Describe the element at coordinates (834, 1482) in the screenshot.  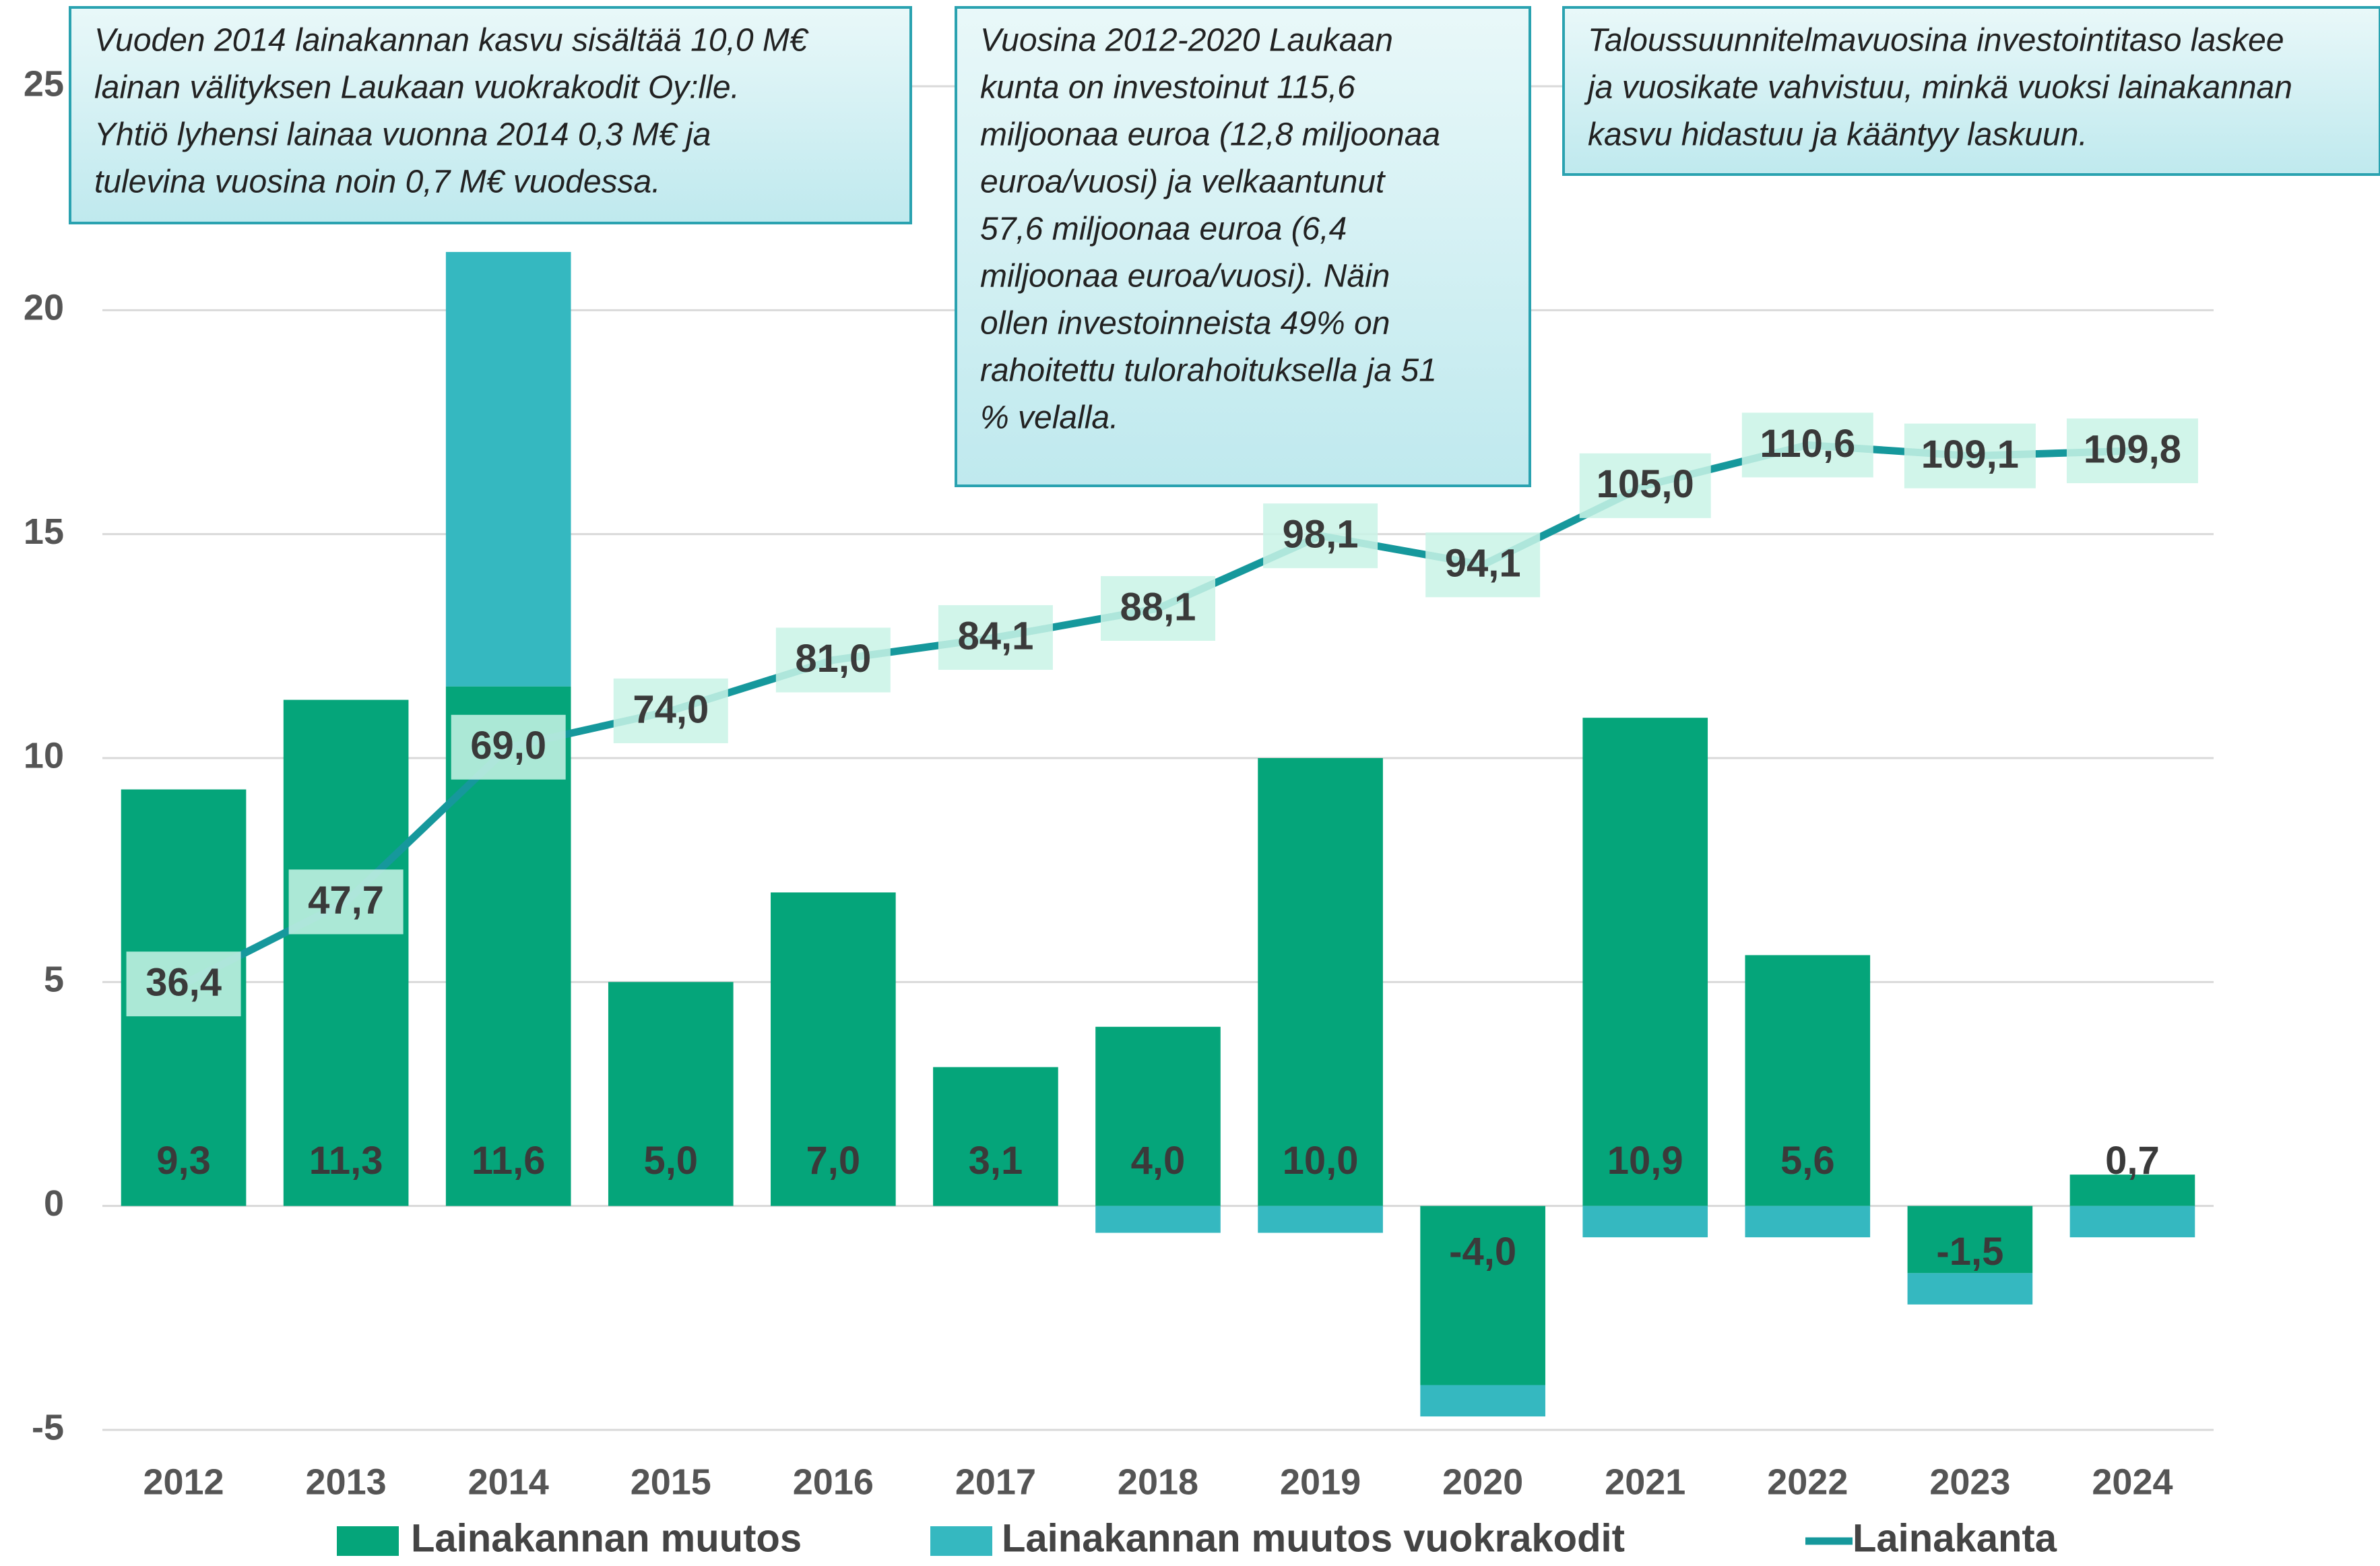
I see `x-tick-label: 2016` at that location.